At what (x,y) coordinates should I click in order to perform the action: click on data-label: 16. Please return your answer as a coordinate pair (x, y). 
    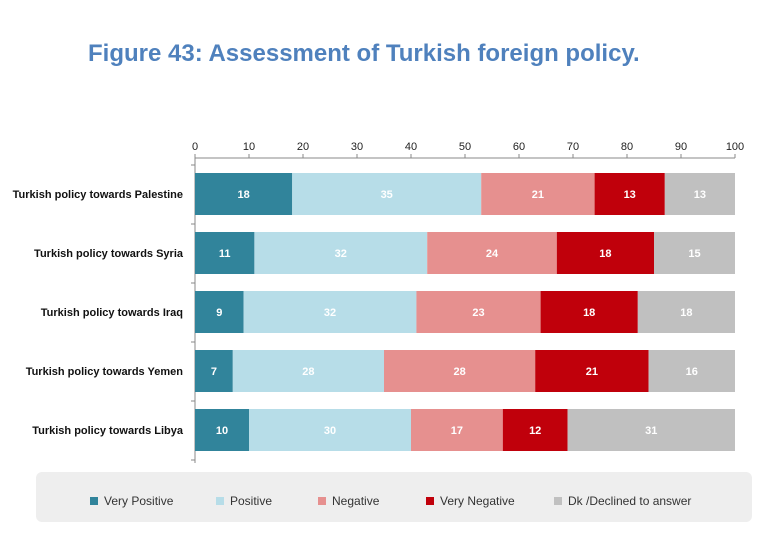
    Looking at the image, I should click on (692, 372).